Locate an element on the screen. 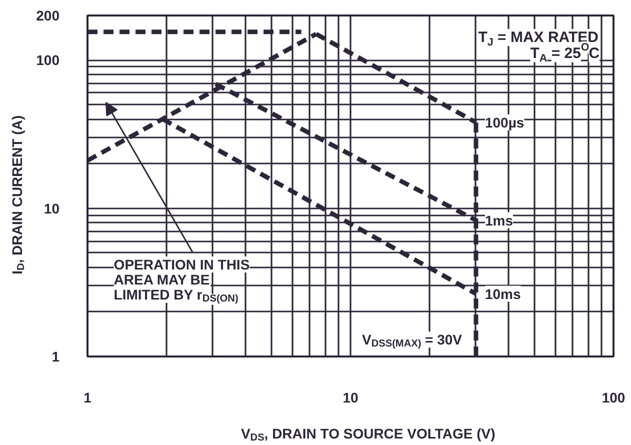 This screenshot has width=631, height=445. y-tick-label: 100 is located at coordinates (48, 60).